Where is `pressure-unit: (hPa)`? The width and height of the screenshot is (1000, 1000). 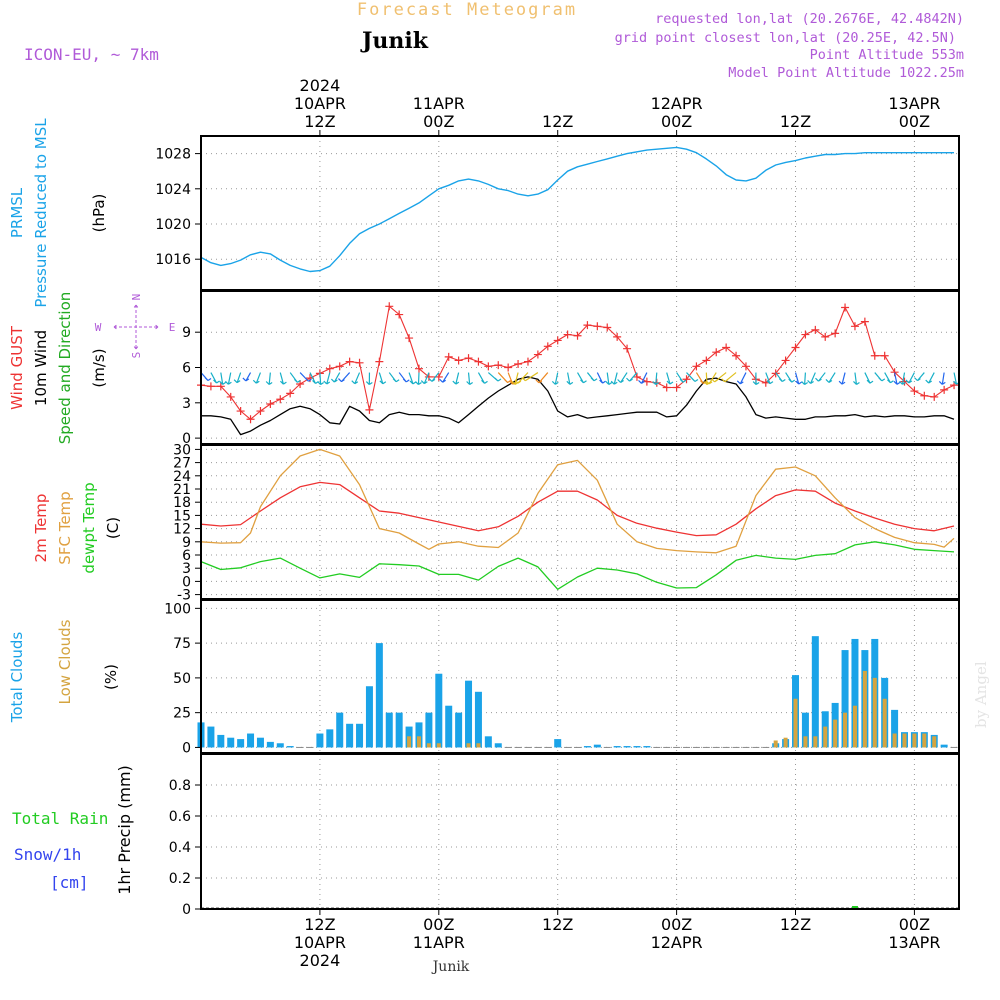 pressure-unit: (hPa) is located at coordinates (99, 213).